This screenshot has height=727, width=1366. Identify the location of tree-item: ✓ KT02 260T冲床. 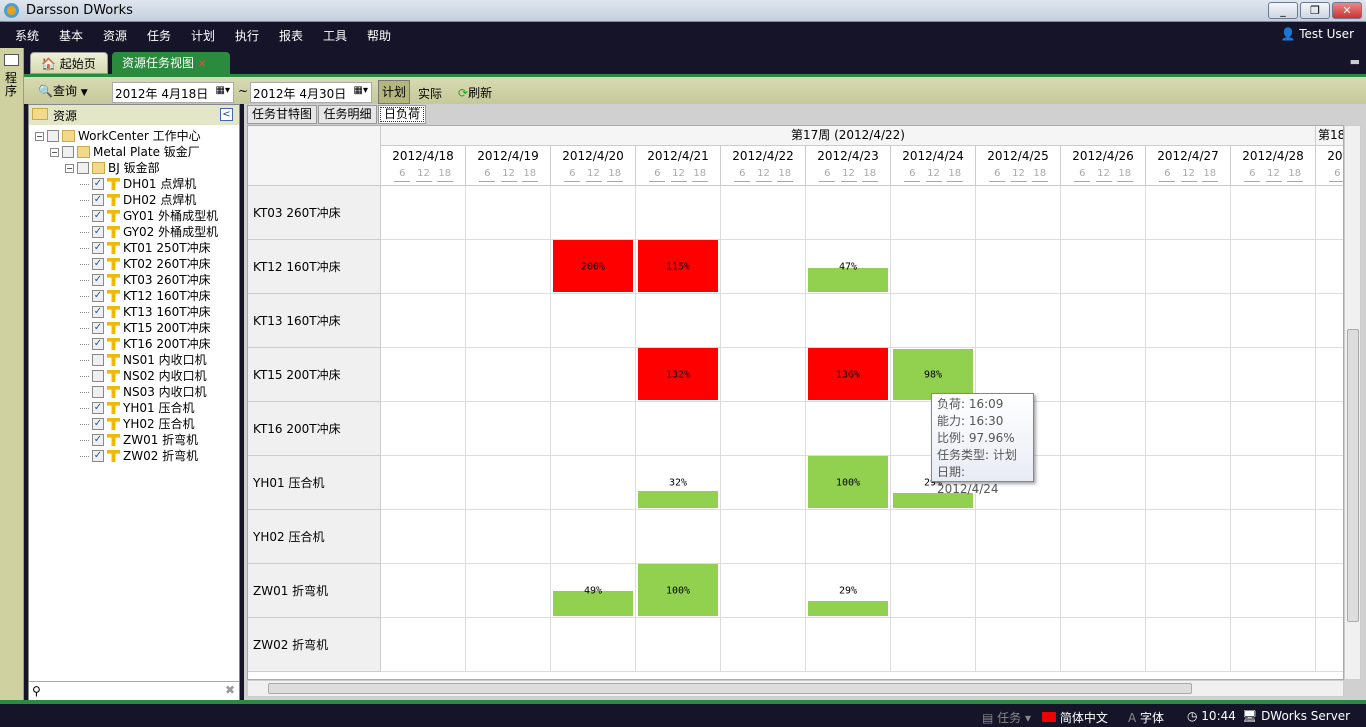
(146, 264).